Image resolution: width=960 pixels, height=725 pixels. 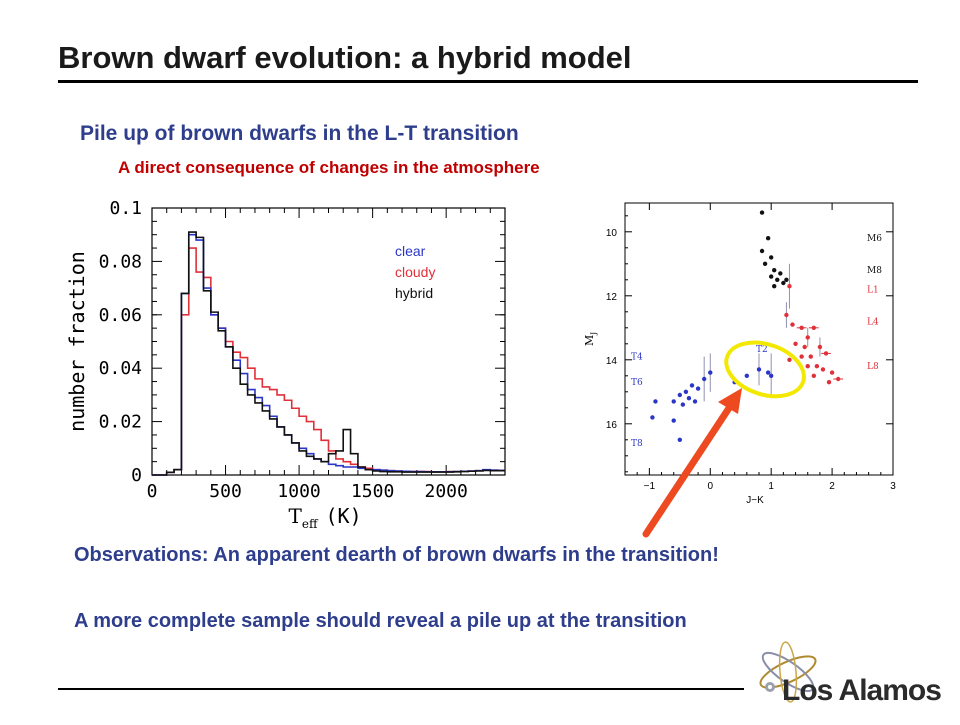 What do you see at coordinates (873, 367) in the screenshot?
I see `spectral-label-L8: L8` at bounding box center [873, 367].